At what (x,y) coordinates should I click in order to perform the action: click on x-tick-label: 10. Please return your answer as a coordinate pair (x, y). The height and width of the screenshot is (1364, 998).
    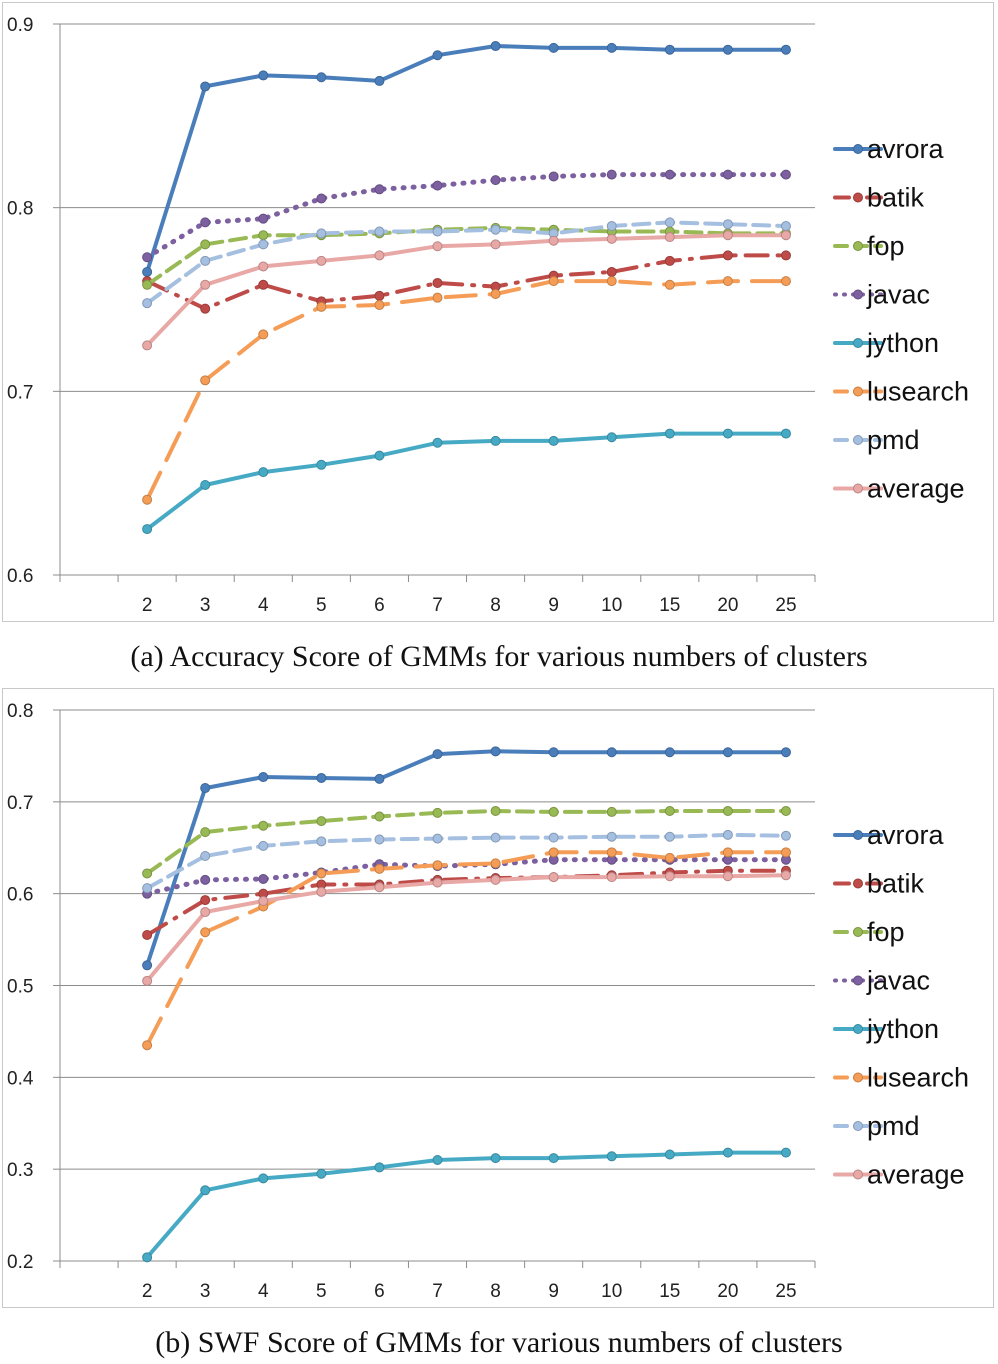
    Looking at the image, I should click on (611, 1291).